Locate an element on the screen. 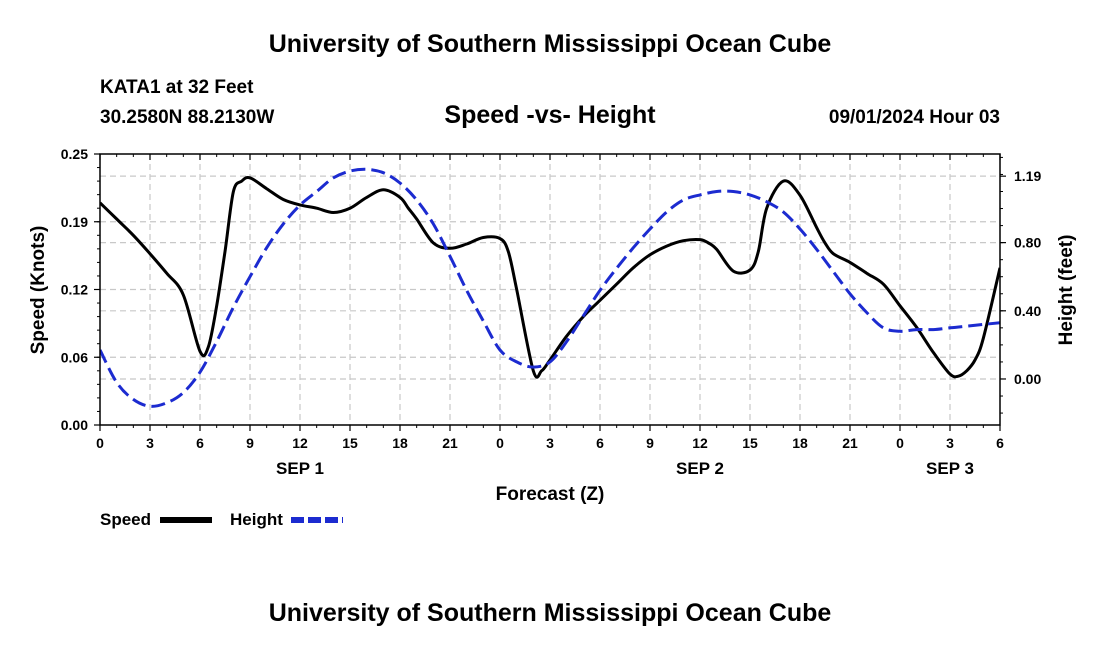  y-tick-label: 0.25 is located at coordinates (74, 154).